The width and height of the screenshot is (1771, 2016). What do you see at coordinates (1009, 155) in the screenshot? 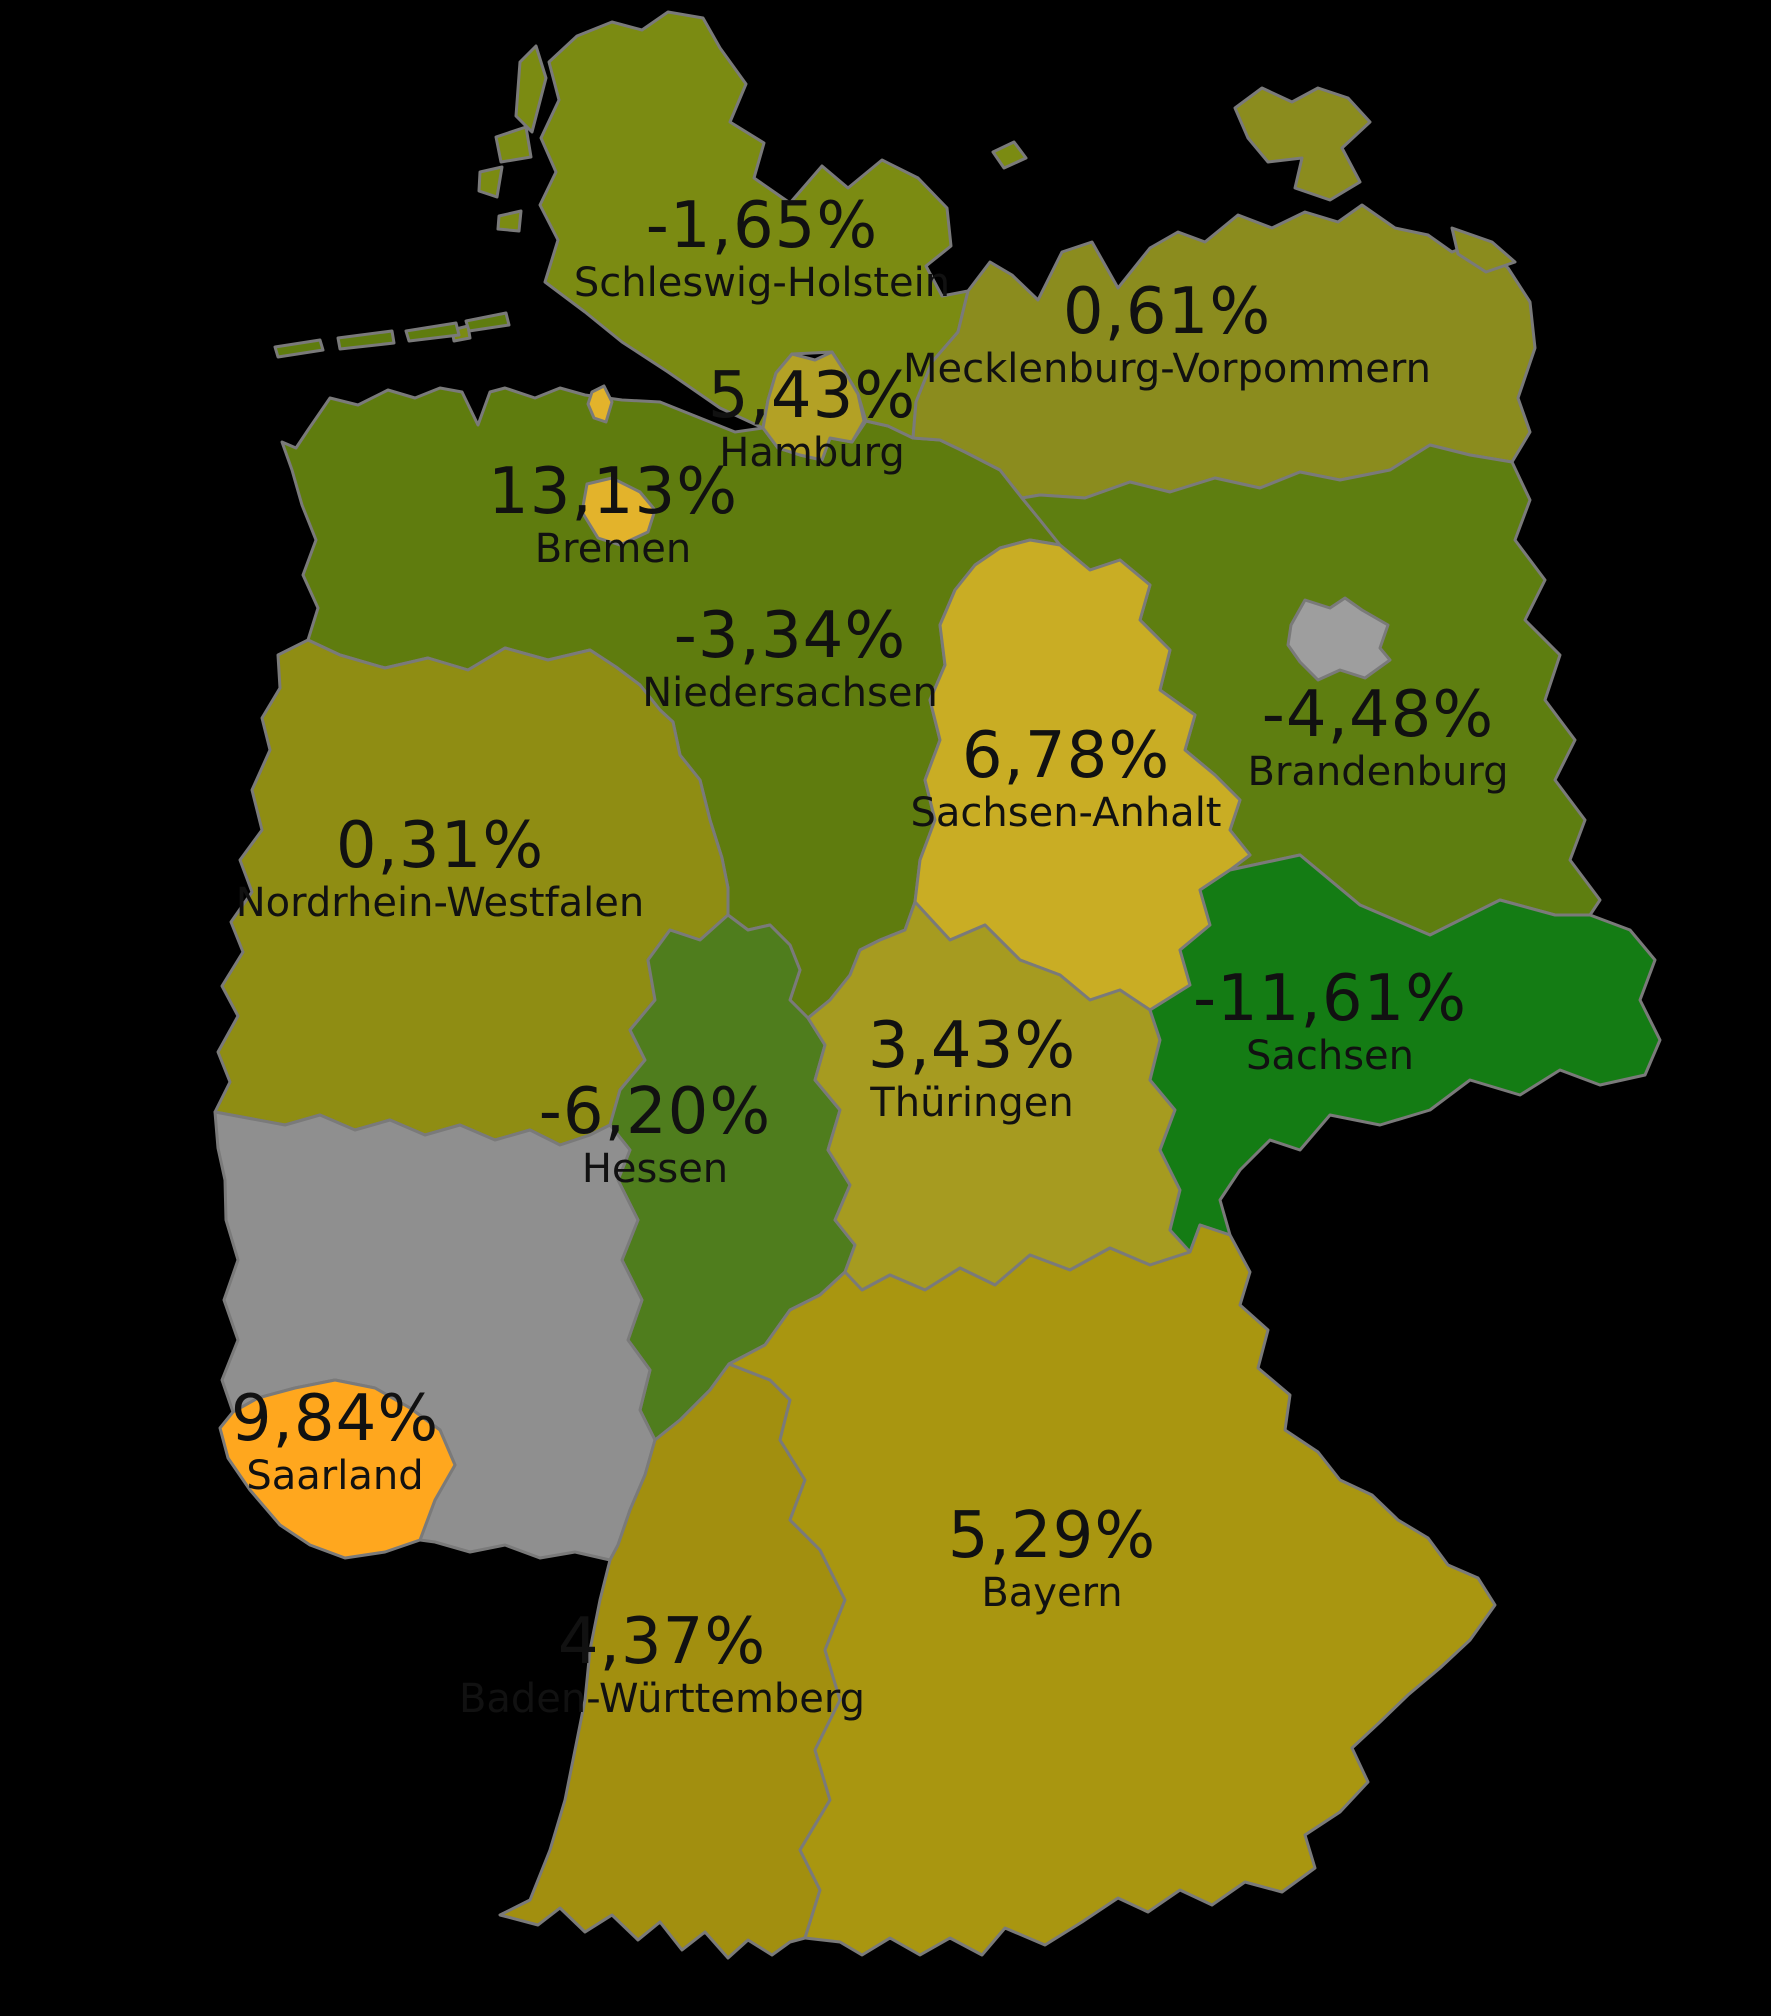
I see `fehmarn-island` at bounding box center [1009, 155].